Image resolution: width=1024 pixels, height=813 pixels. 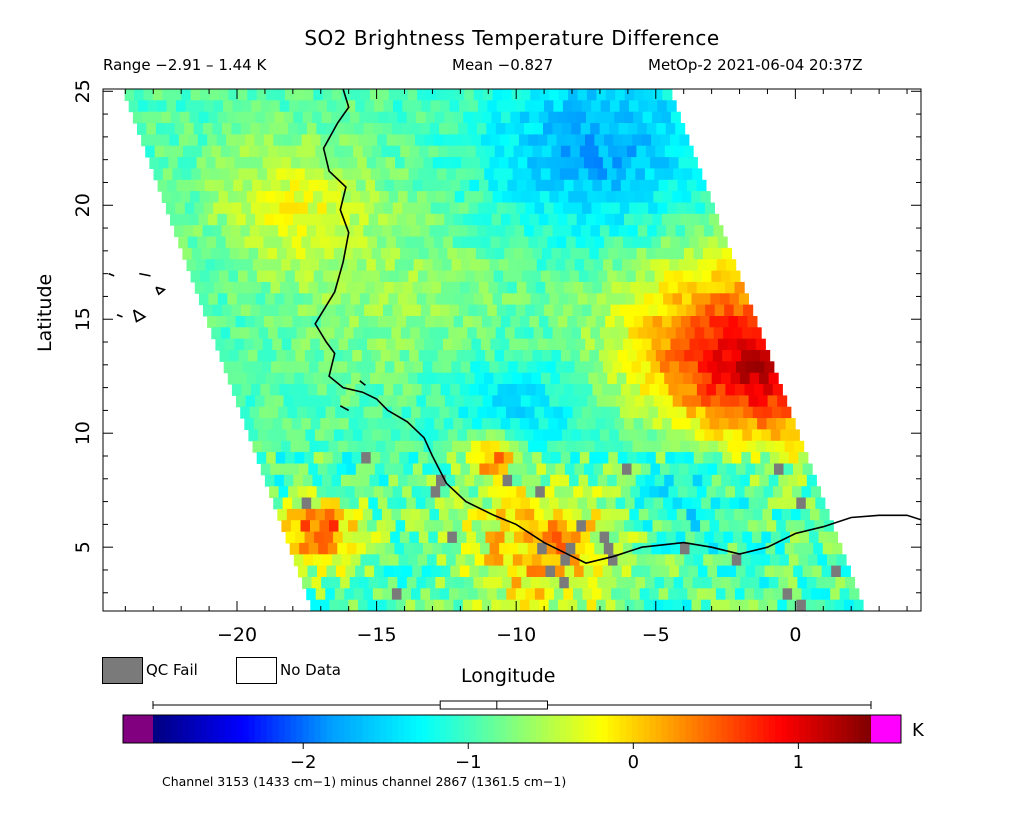 I want to click on y-tick-label: 15, so click(x=83, y=319).